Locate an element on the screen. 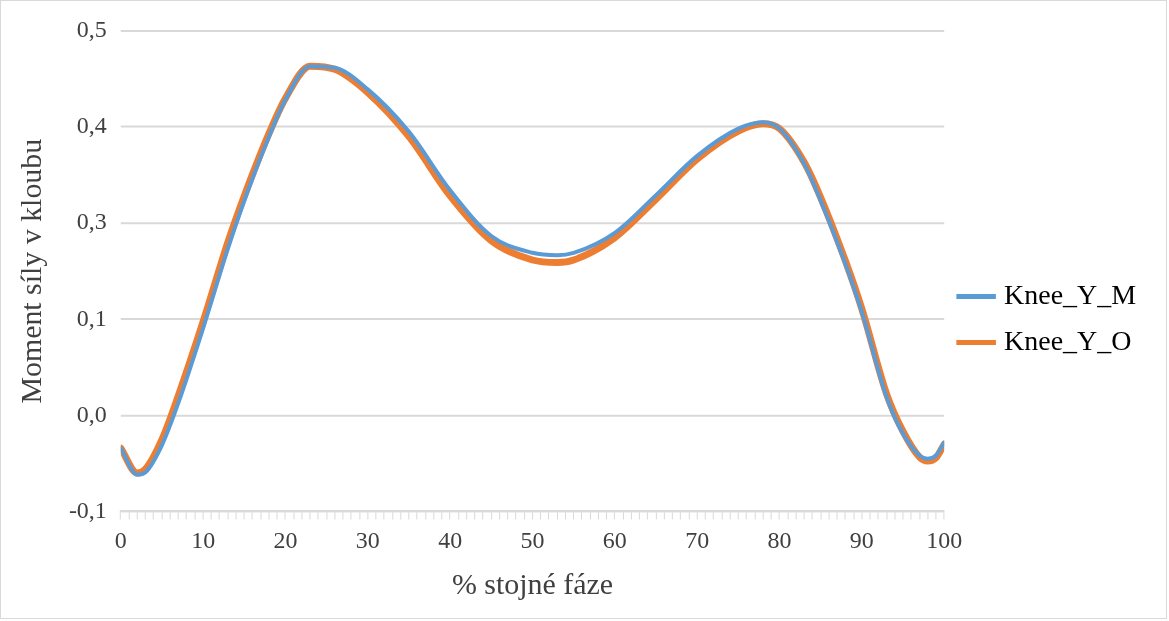  y-tick-label: 0,3 is located at coordinates (91, 221).